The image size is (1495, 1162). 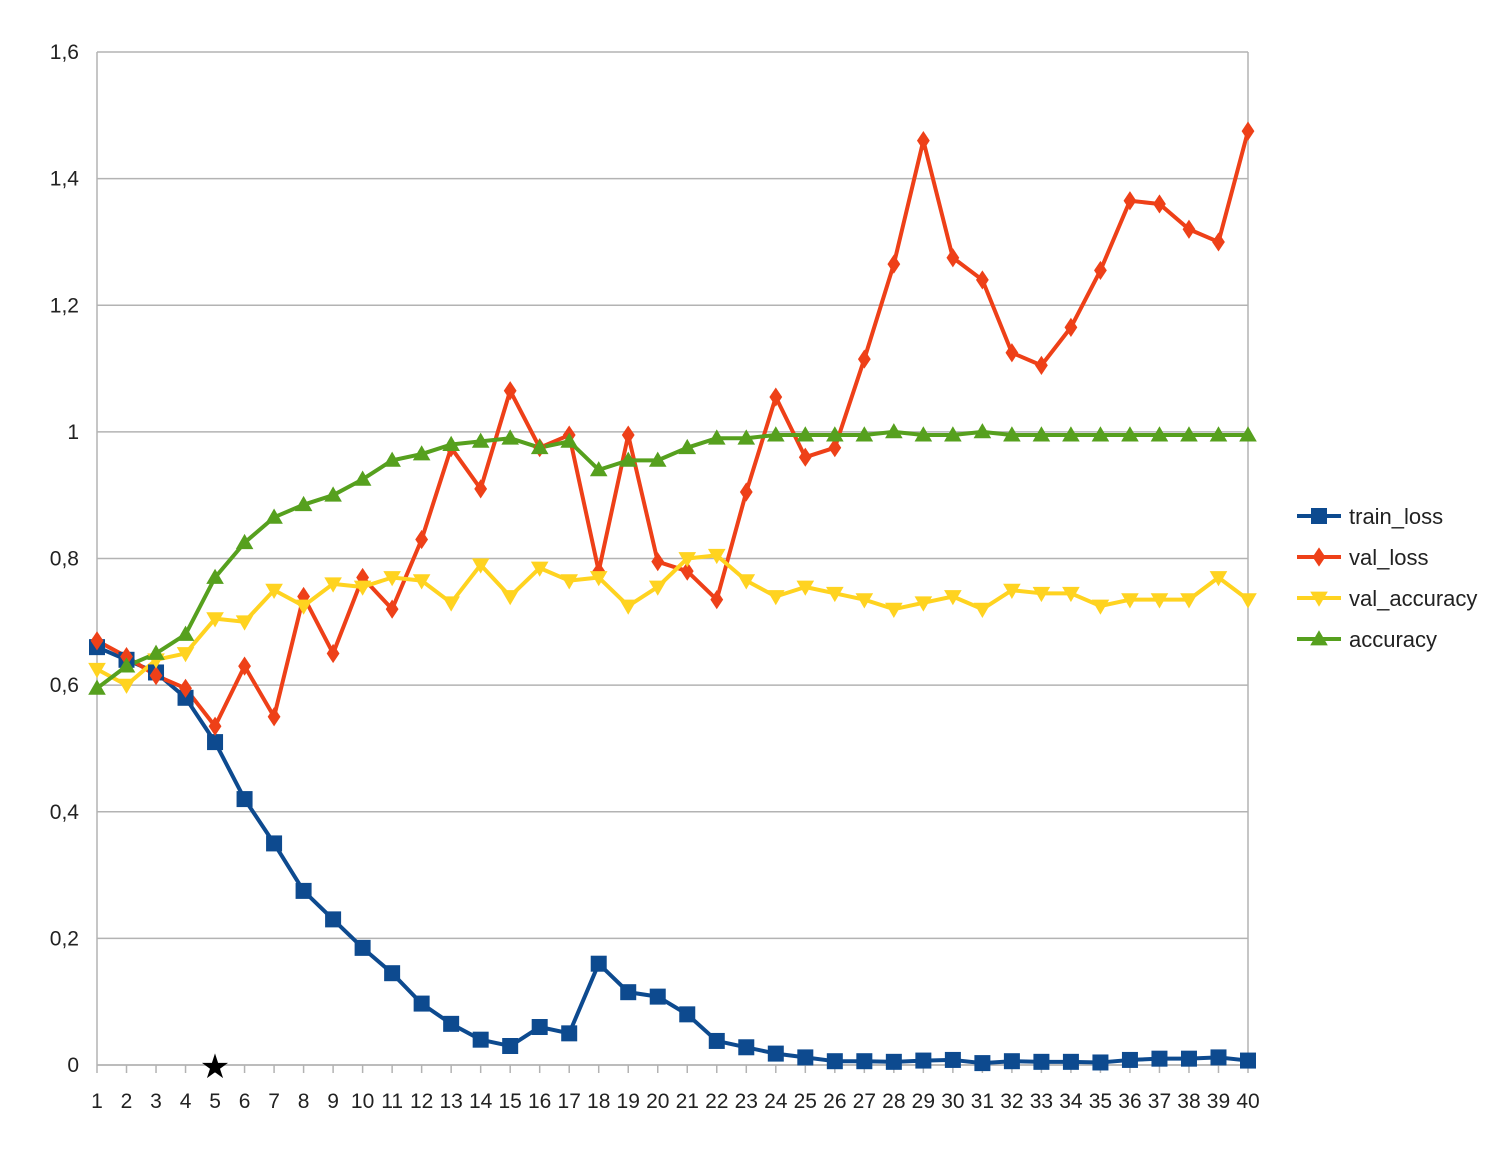 What do you see at coordinates (1159, 1101) in the screenshot?
I see `x-tick-label: 37` at bounding box center [1159, 1101].